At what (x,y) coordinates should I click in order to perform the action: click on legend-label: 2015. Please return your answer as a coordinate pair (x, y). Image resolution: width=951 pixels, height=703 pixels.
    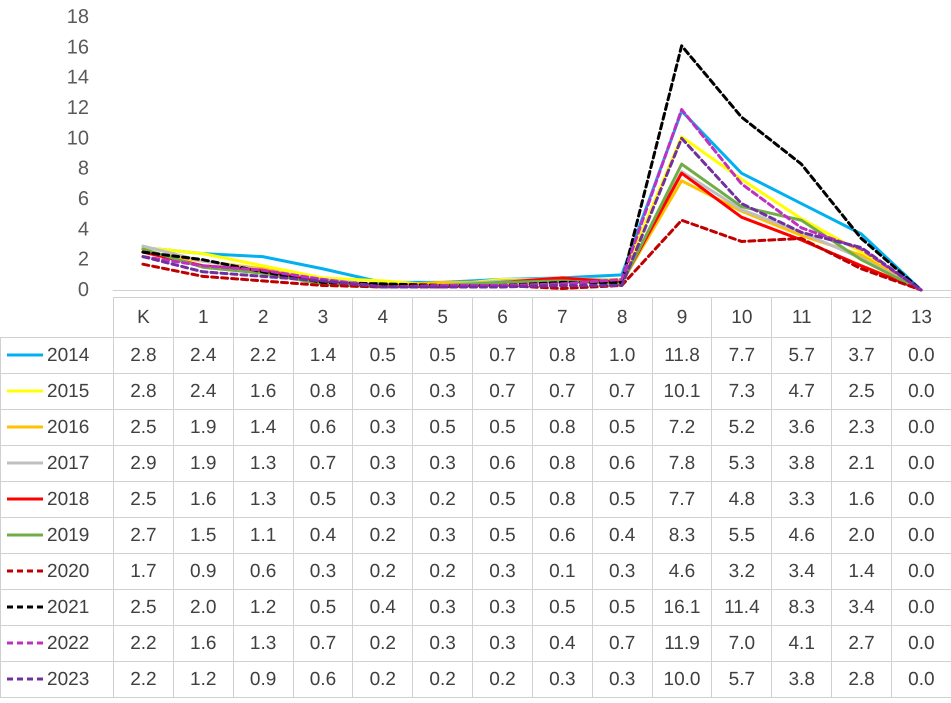
    Looking at the image, I should click on (57, 392).